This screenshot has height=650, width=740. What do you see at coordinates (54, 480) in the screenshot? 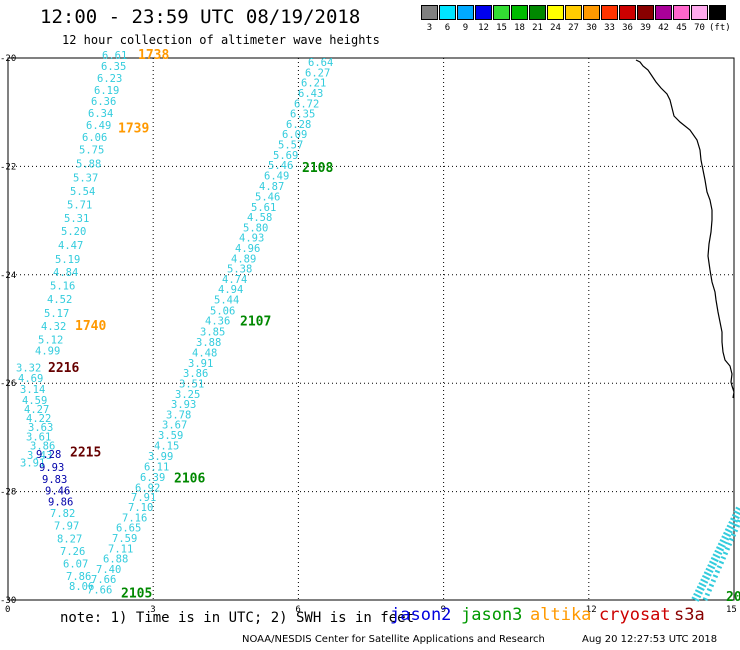
I see `wave-height-value: 9.83` at bounding box center [54, 480].